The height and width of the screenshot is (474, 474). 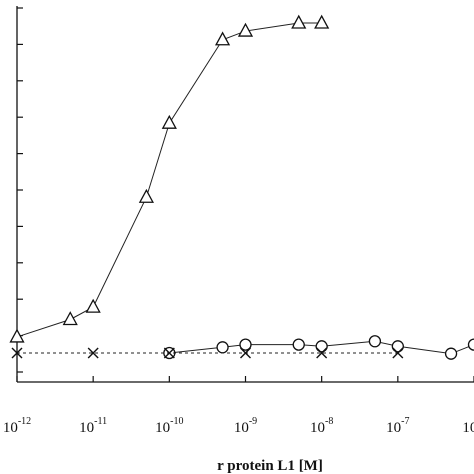 I want to click on x-tick-label: 10-6, so click(x=468, y=426).